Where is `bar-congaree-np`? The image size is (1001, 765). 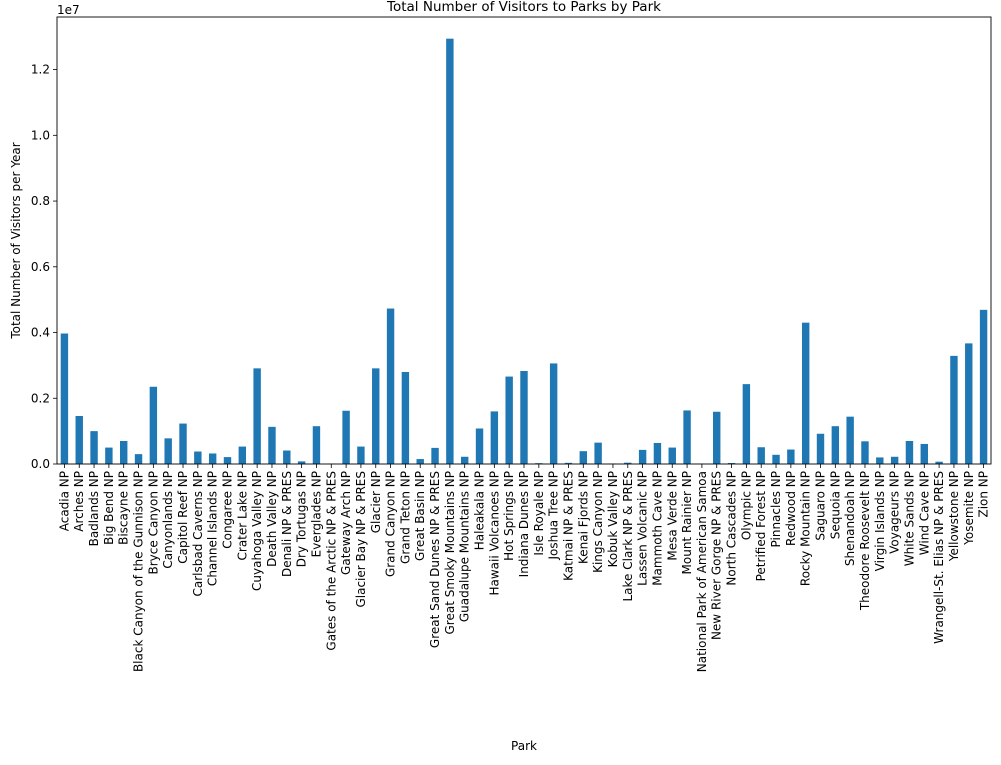 bar-congaree-np is located at coordinates (227, 460).